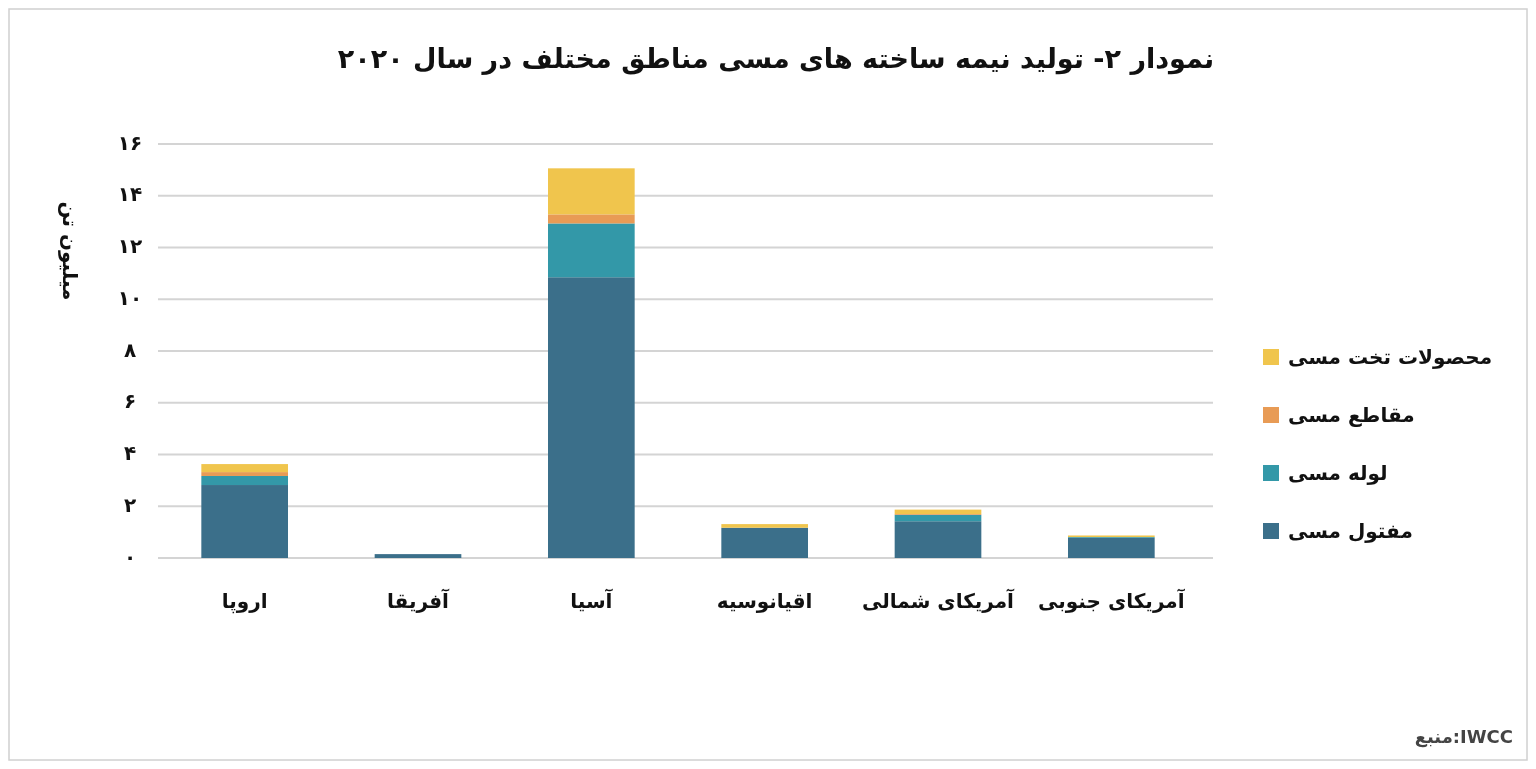 This screenshot has width=1536, height=769. Describe the element at coordinates (1350, 530) in the screenshot. I see `legend-label: مفتول مسی` at that location.